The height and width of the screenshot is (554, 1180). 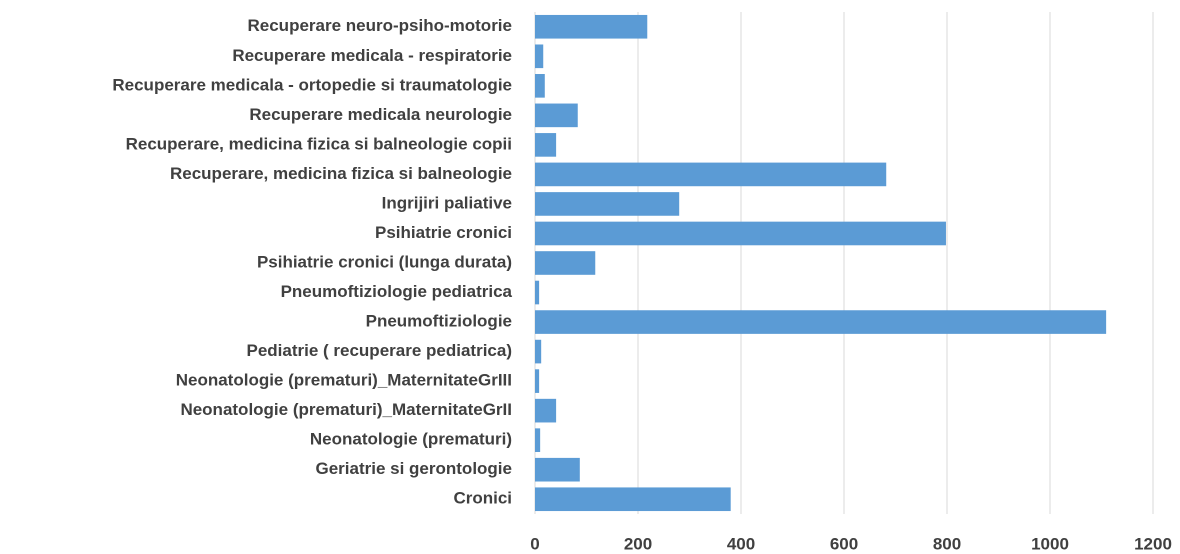 What do you see at coordinates (346, 409) in the screenshot?
I see `y-tick-label: Neonatologie (prematuri)_MaternitateGrII` at bounding box center [346, 409].